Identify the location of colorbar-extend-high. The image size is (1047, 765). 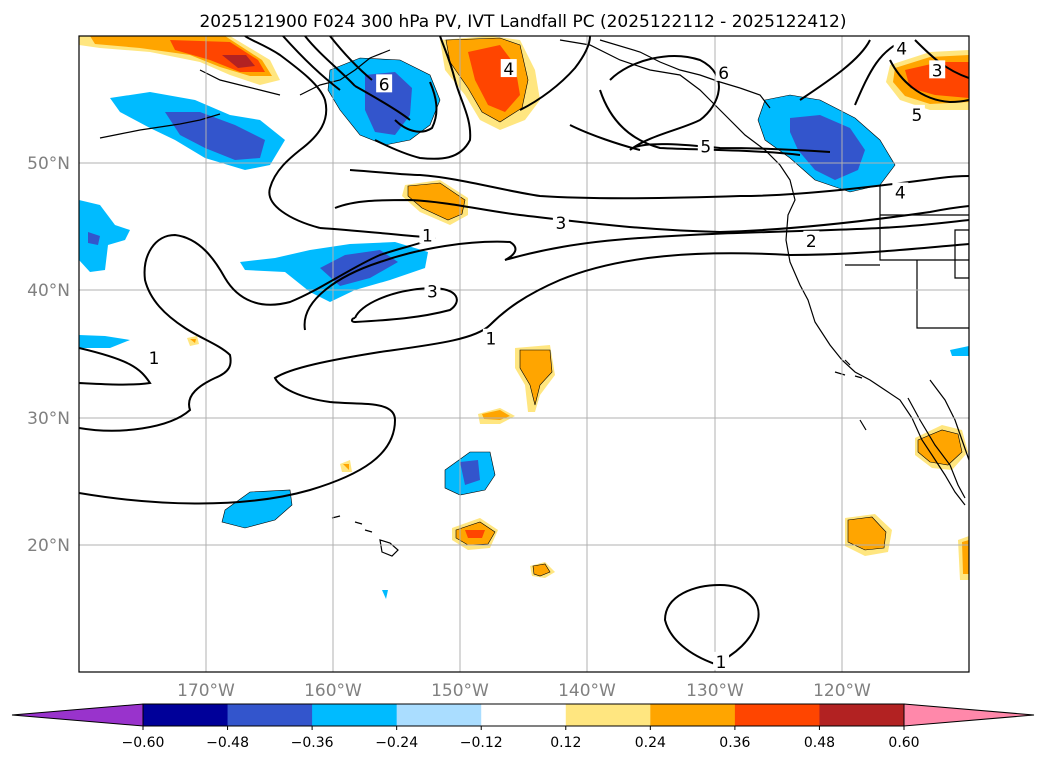
(969, 715).